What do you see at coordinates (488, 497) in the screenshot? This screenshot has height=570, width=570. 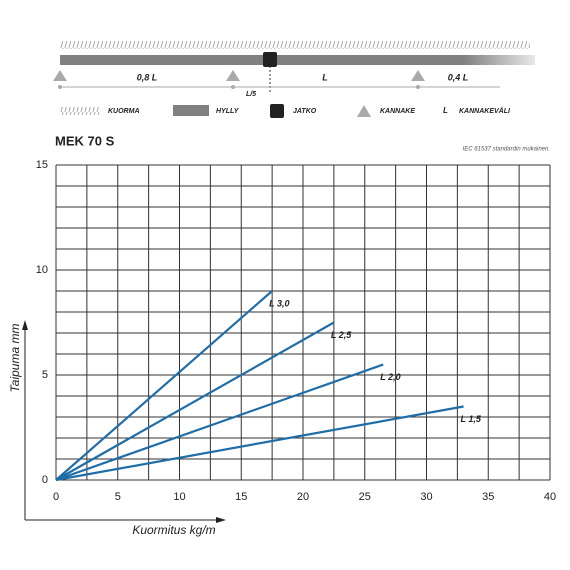 I see `x-tick-label: 35` at bounding box center [488, 497].